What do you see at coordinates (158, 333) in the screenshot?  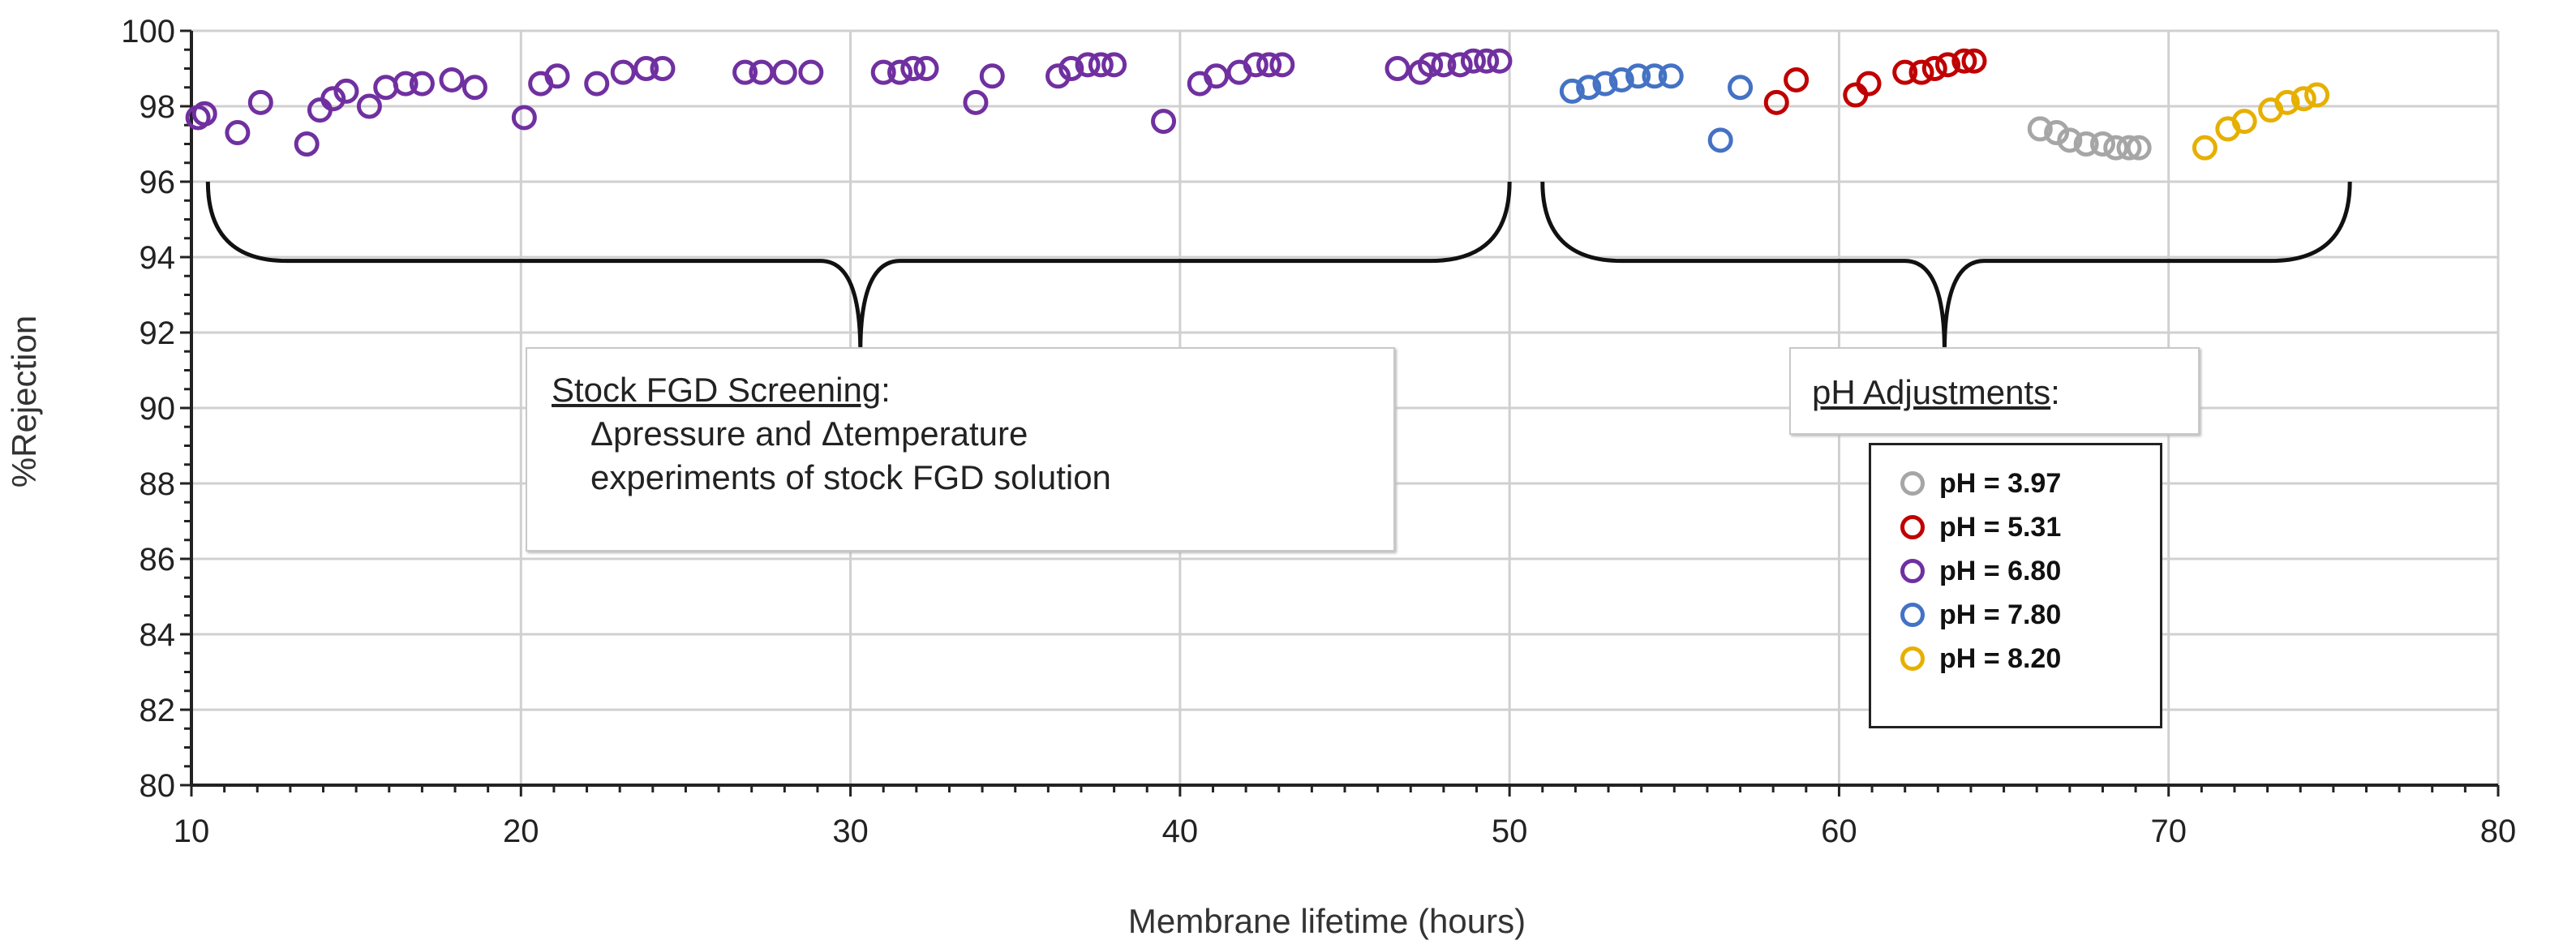 I see `y-tick-label: 92` at bounding box center [158, 333].